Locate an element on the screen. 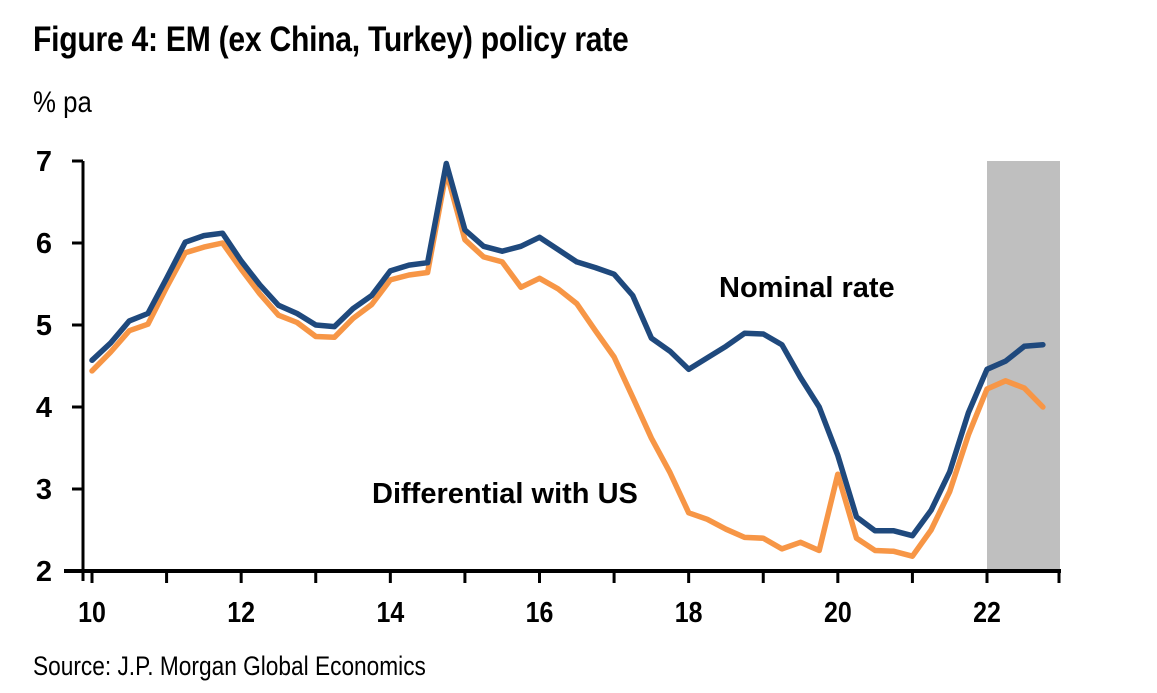  x-tick-label: 18 is located at coordinates (689, 612).